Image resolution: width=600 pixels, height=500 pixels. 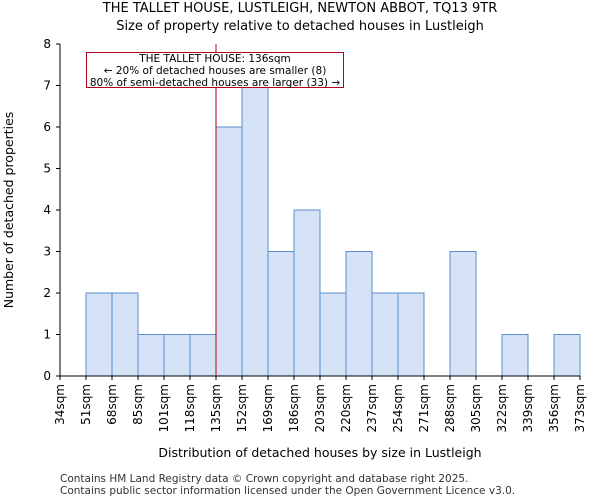 I want to click on x-tick-label-288sqm: 288sqm, so click(x=450, y=408).